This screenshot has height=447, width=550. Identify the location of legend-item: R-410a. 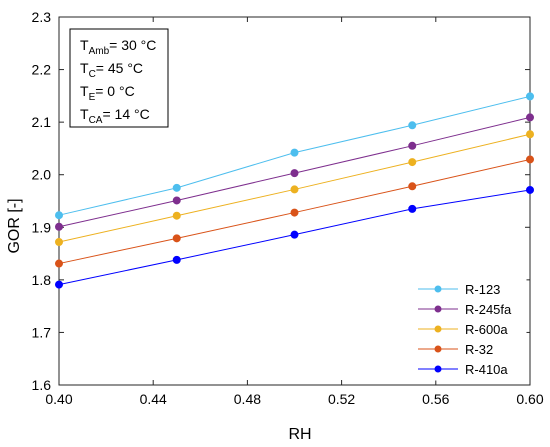
(463, 369).